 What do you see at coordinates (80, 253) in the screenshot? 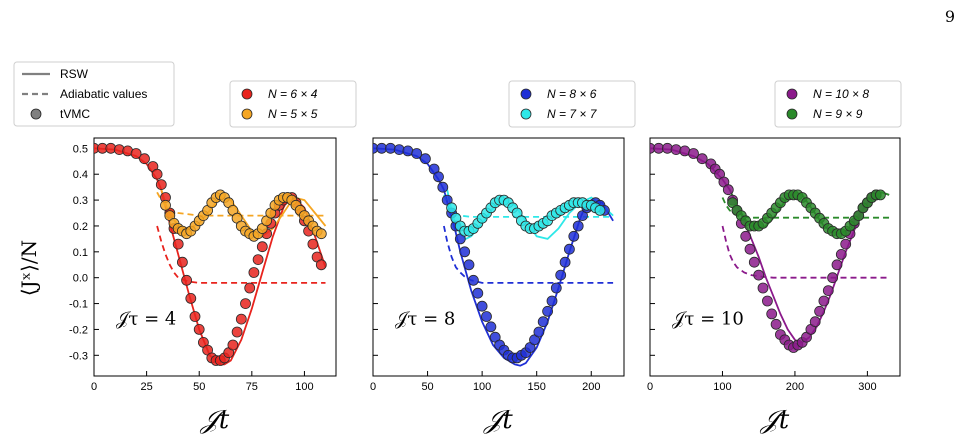
I see `y-tick-label: 0.1` at bounding box center [80, 253].